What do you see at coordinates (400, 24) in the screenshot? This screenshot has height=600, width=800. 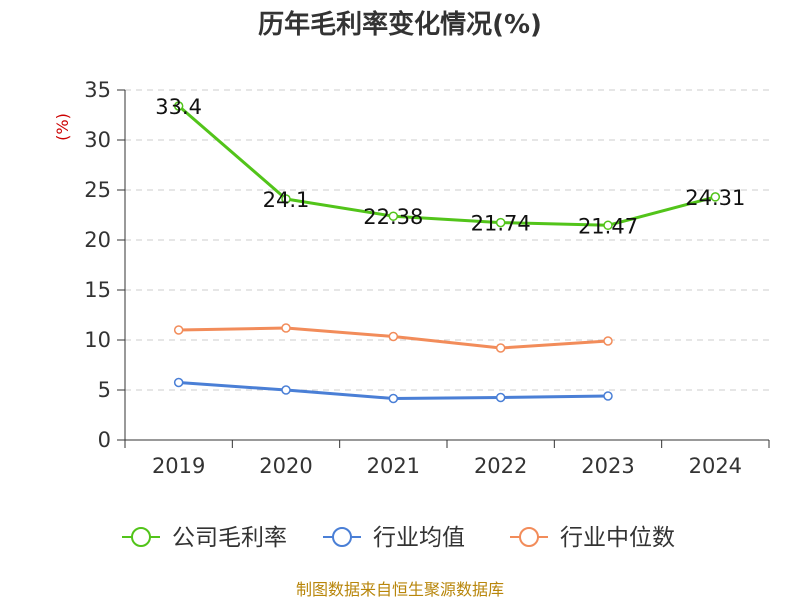 I see `chart-title: 历年毛利率变化情况(%)` at bounding box center [400, 24].